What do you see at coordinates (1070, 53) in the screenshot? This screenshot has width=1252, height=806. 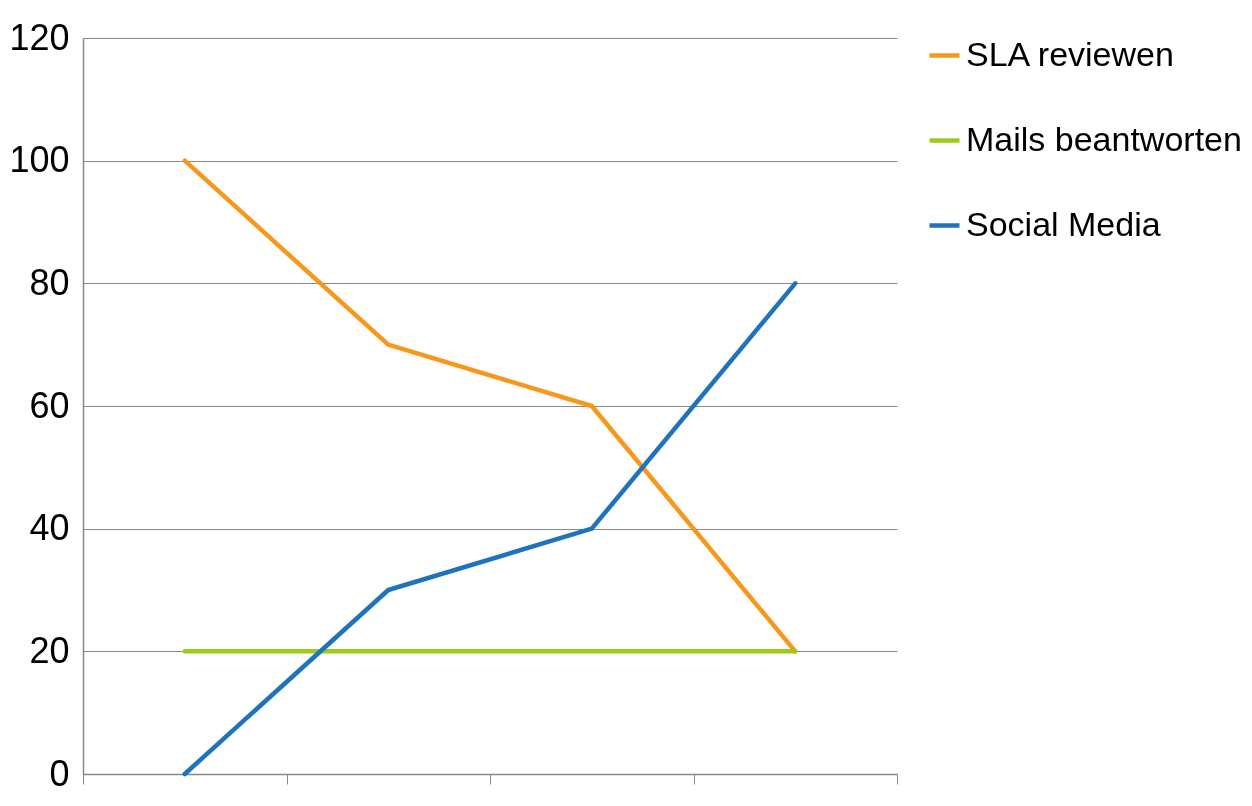 I see `legend-label: SLA reviewen` at bounding box center [1070, 53].